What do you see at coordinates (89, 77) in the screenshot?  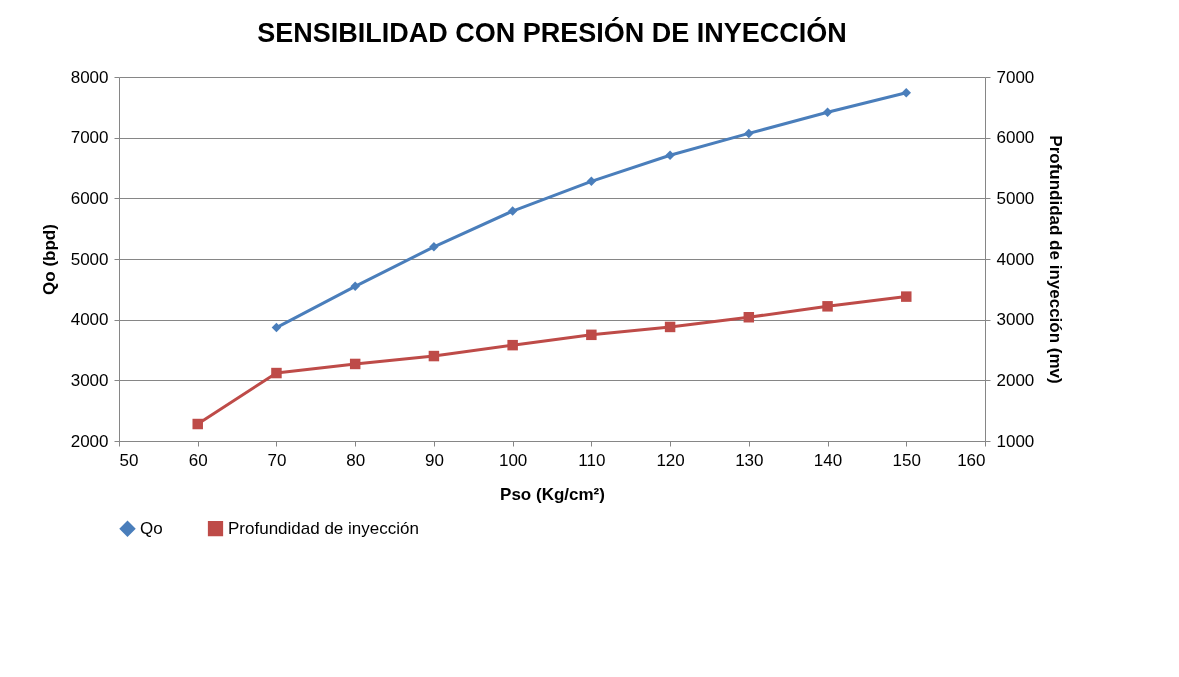 I see `y-tick-label: 8000` at bounding box center [89, 77].